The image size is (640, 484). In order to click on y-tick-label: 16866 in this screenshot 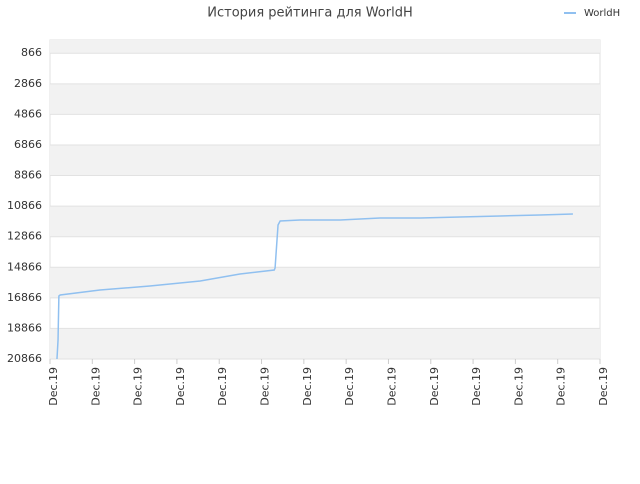, I will do `click(24, 297)`.